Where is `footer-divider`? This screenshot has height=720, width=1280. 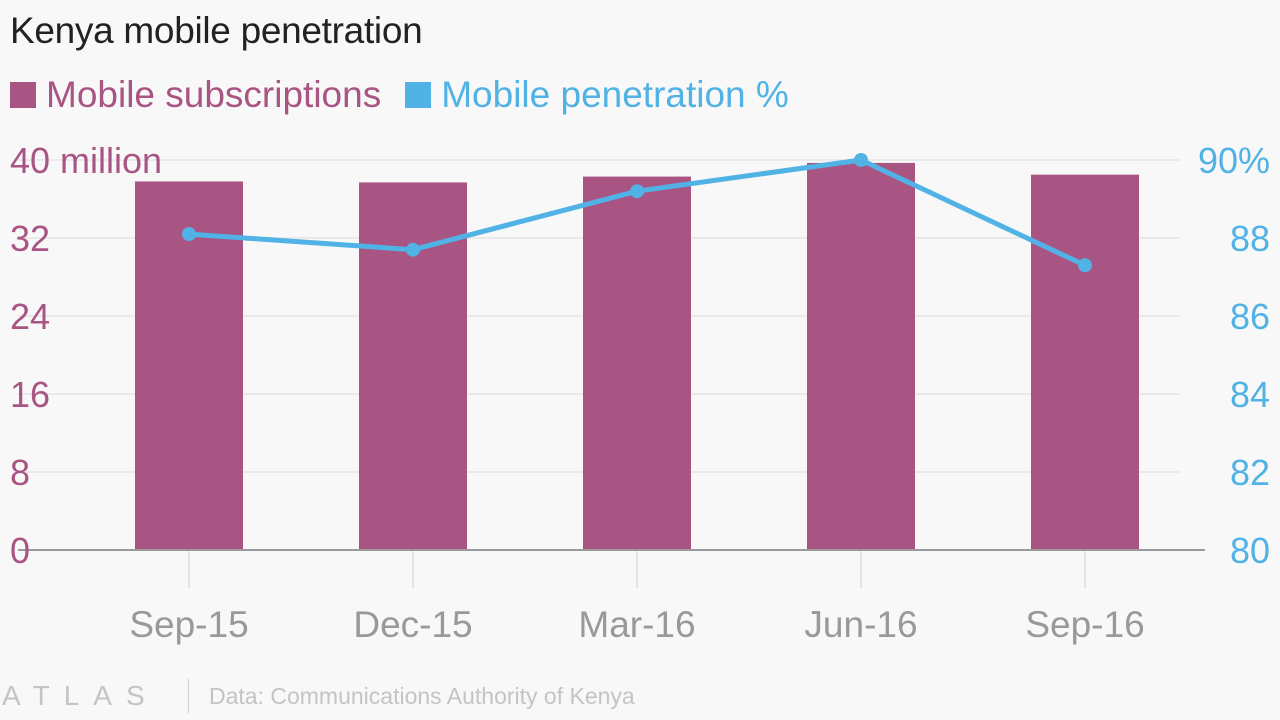 footer-divider is located at coordinates (188, 696).